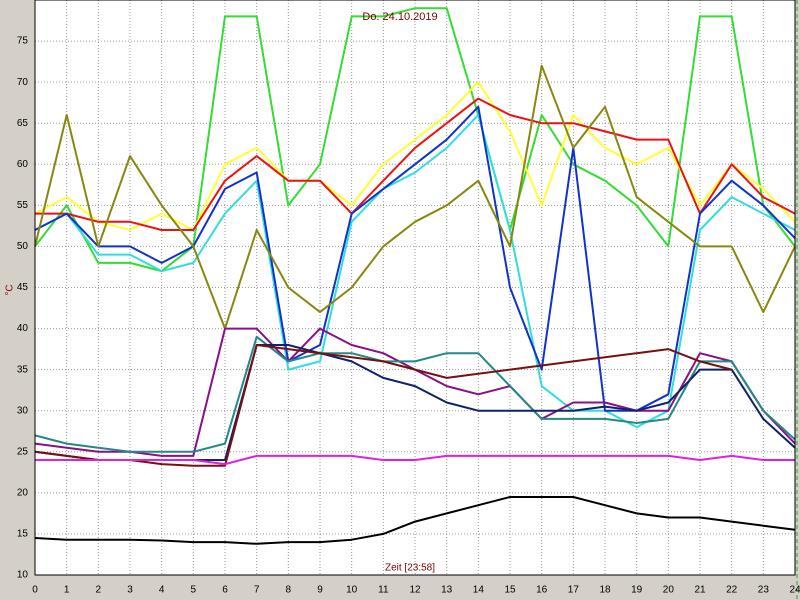 This screenshot has height=600, width=800. Describe the element at coordinates (194, 590) in the screenshot. I see `x-tick-label: 5` at that location.